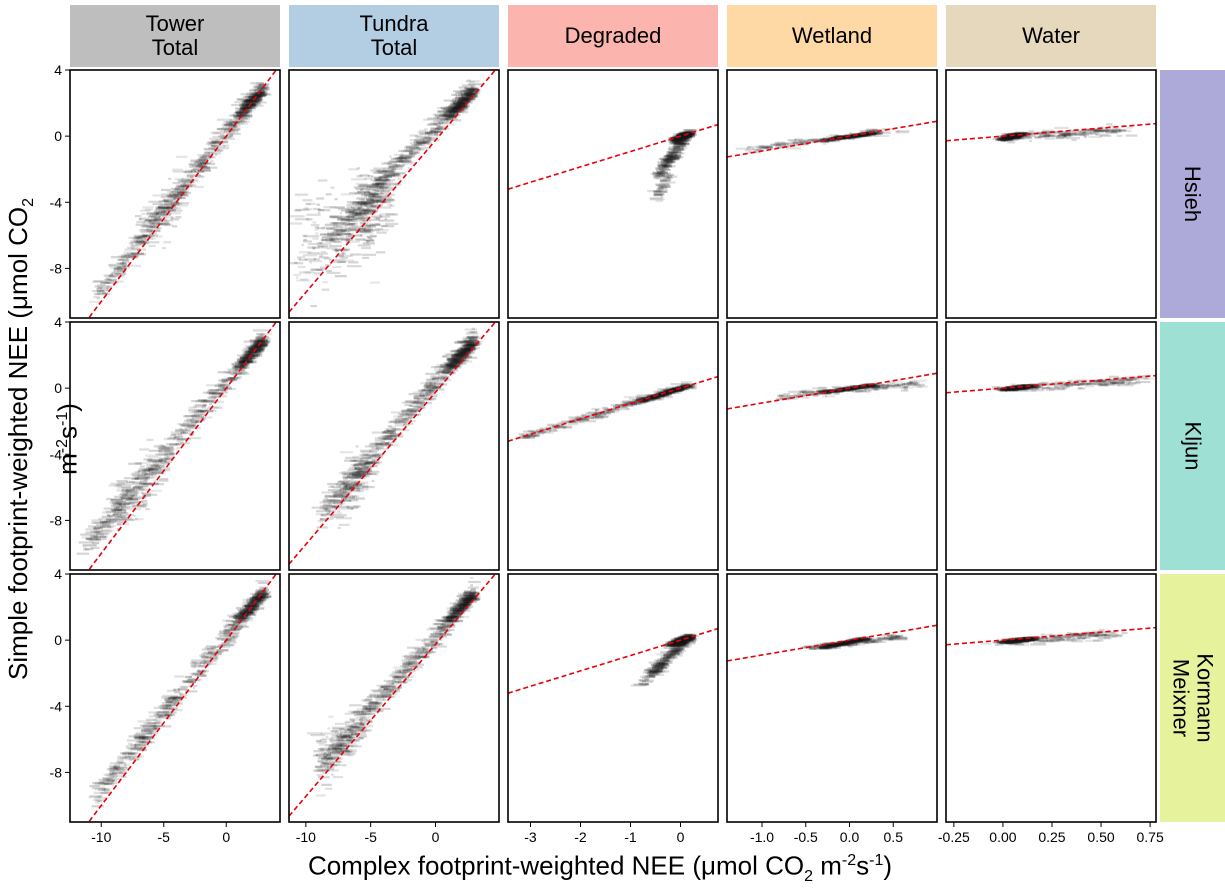 The width and height of the screenshot is (1225, 895). Describe the element at coordinates (175, 456) in the screenshot. I see `panel-kljun-tower` at that location.